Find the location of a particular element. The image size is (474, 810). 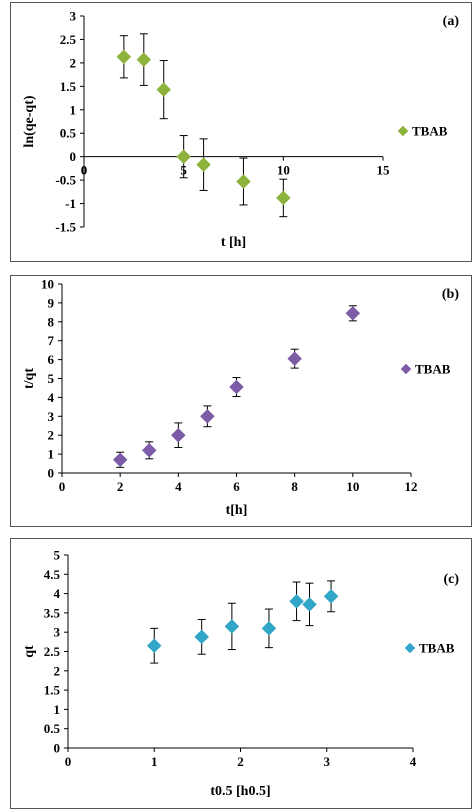

y-tick-label: 8 is located at coordinates (51, 321).